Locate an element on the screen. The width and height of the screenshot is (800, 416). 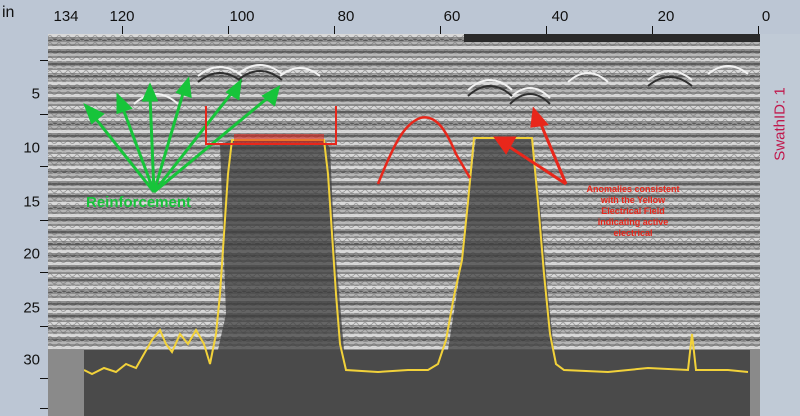
reinforcement-label: Reinforcement is located at coordinates (139, 202).